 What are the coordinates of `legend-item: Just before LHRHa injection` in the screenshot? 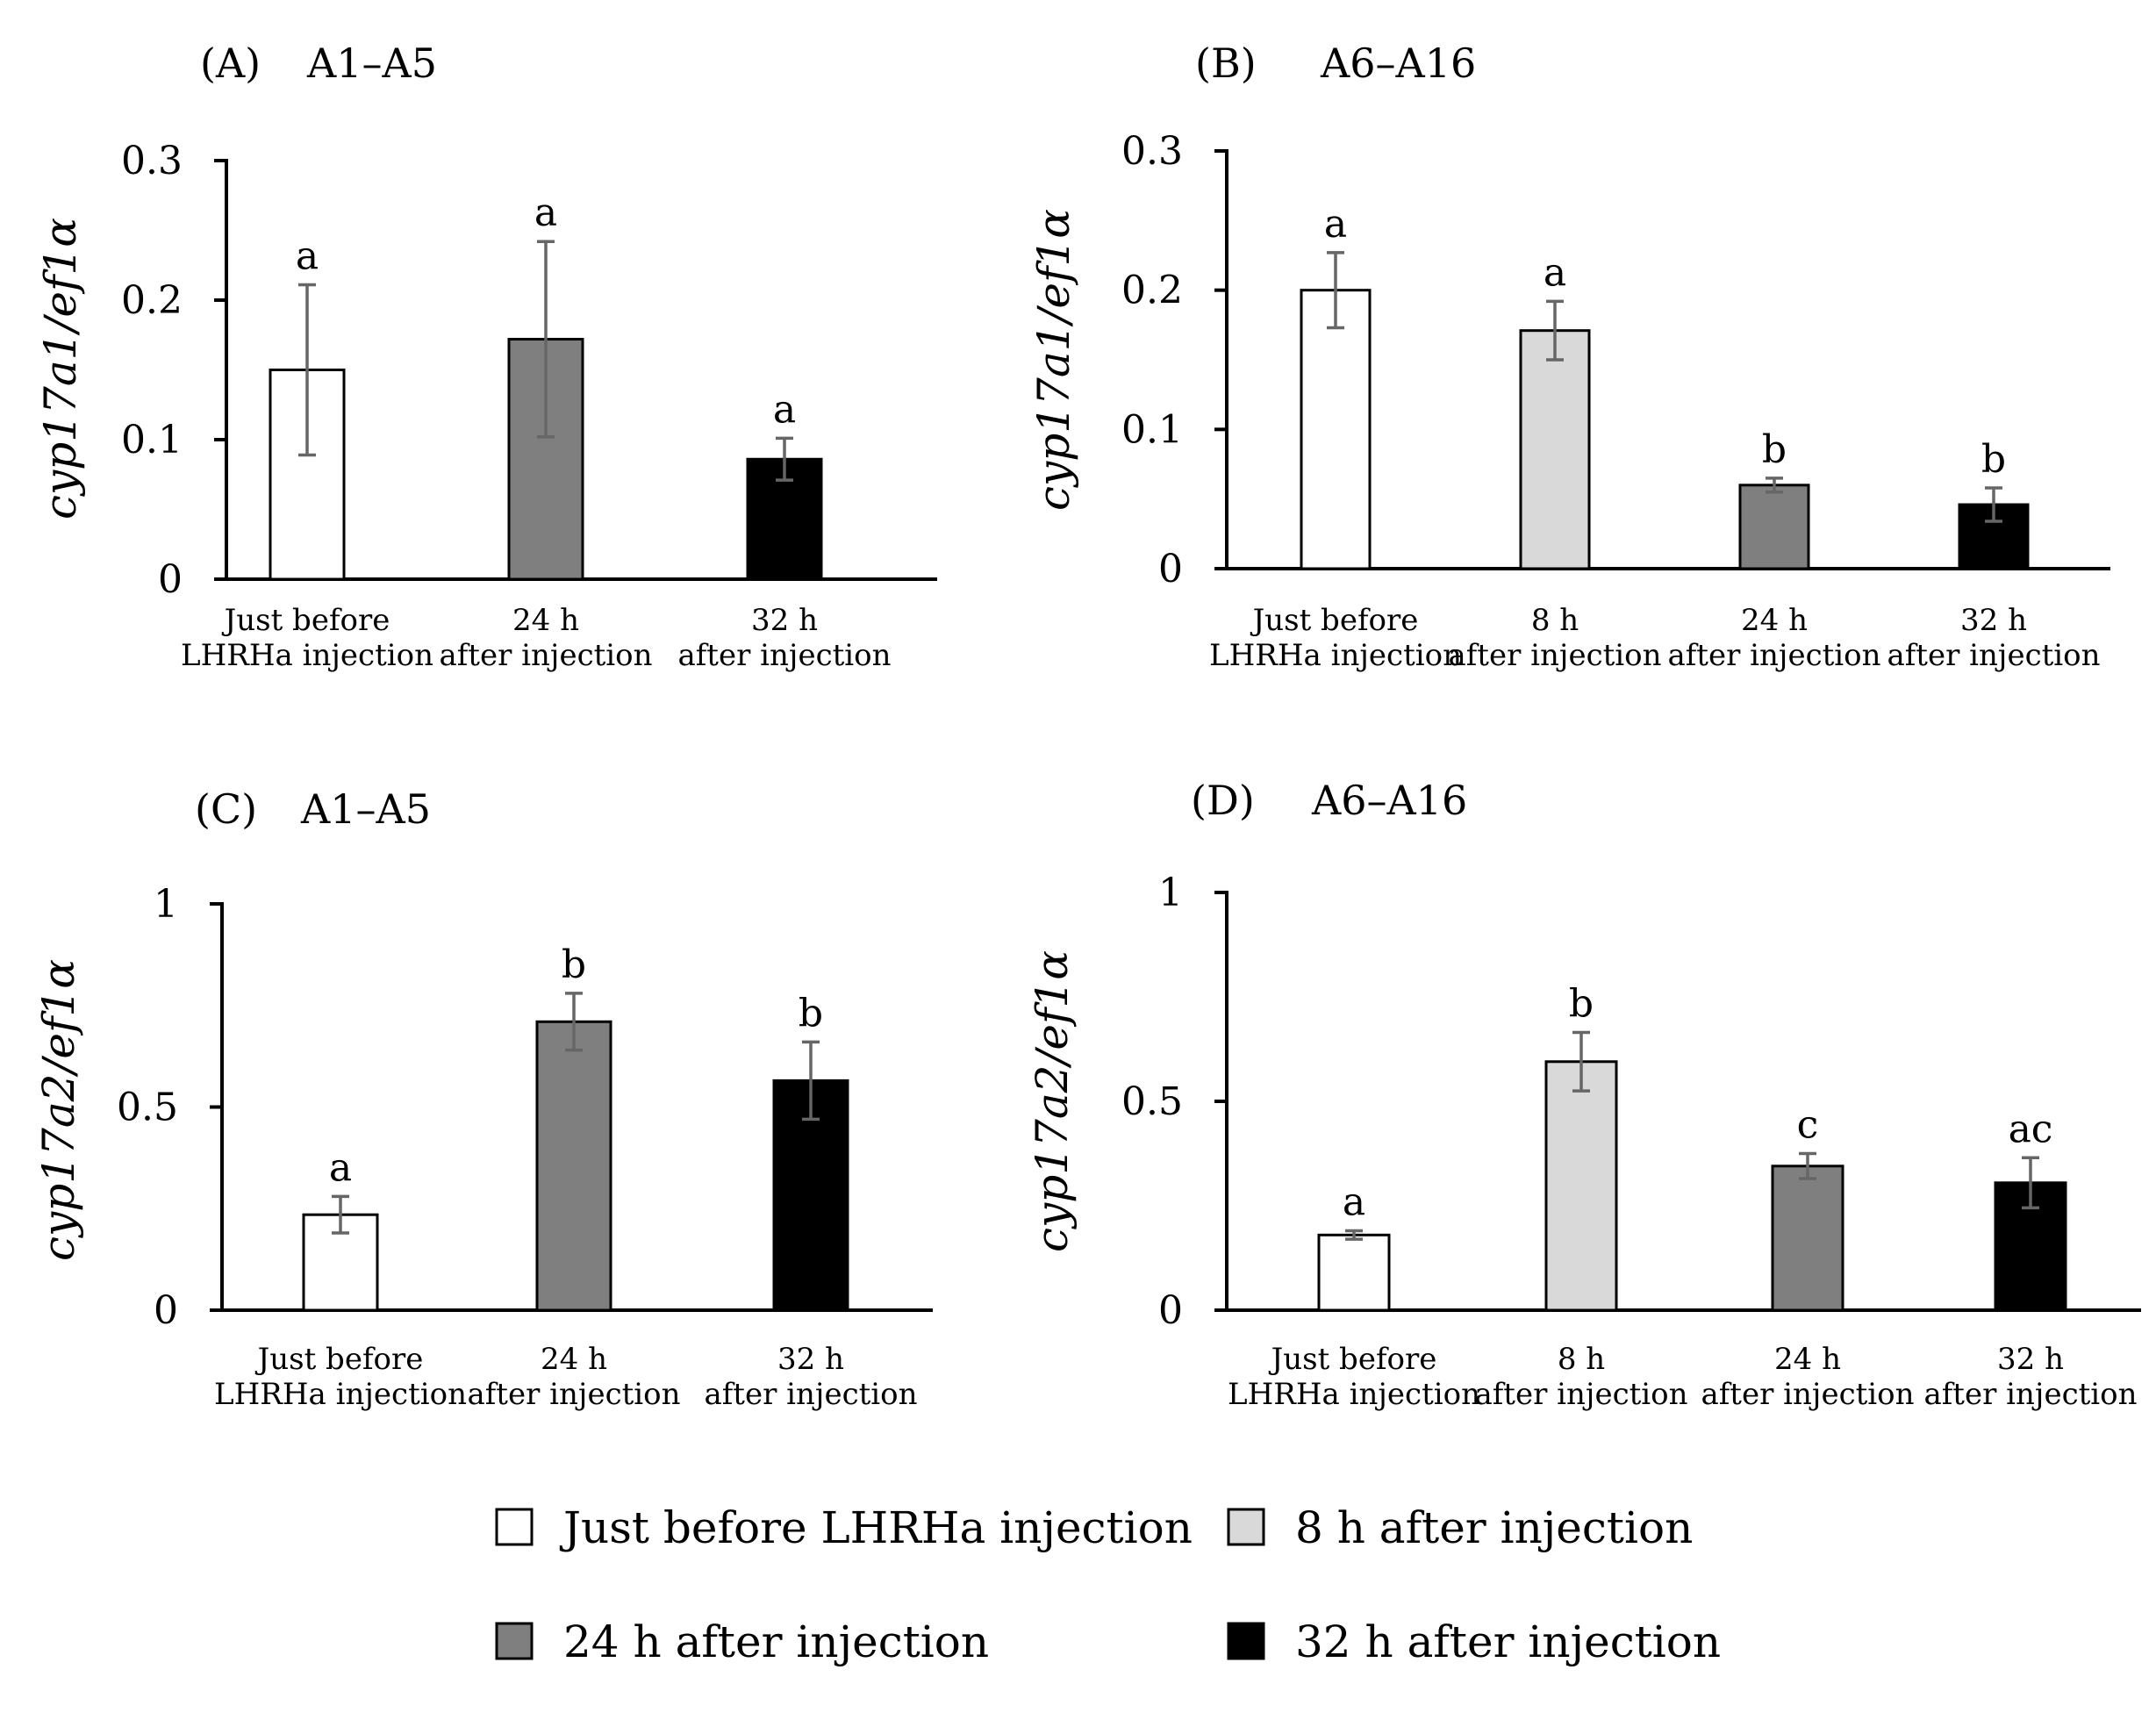 It's located at (844, 1527).